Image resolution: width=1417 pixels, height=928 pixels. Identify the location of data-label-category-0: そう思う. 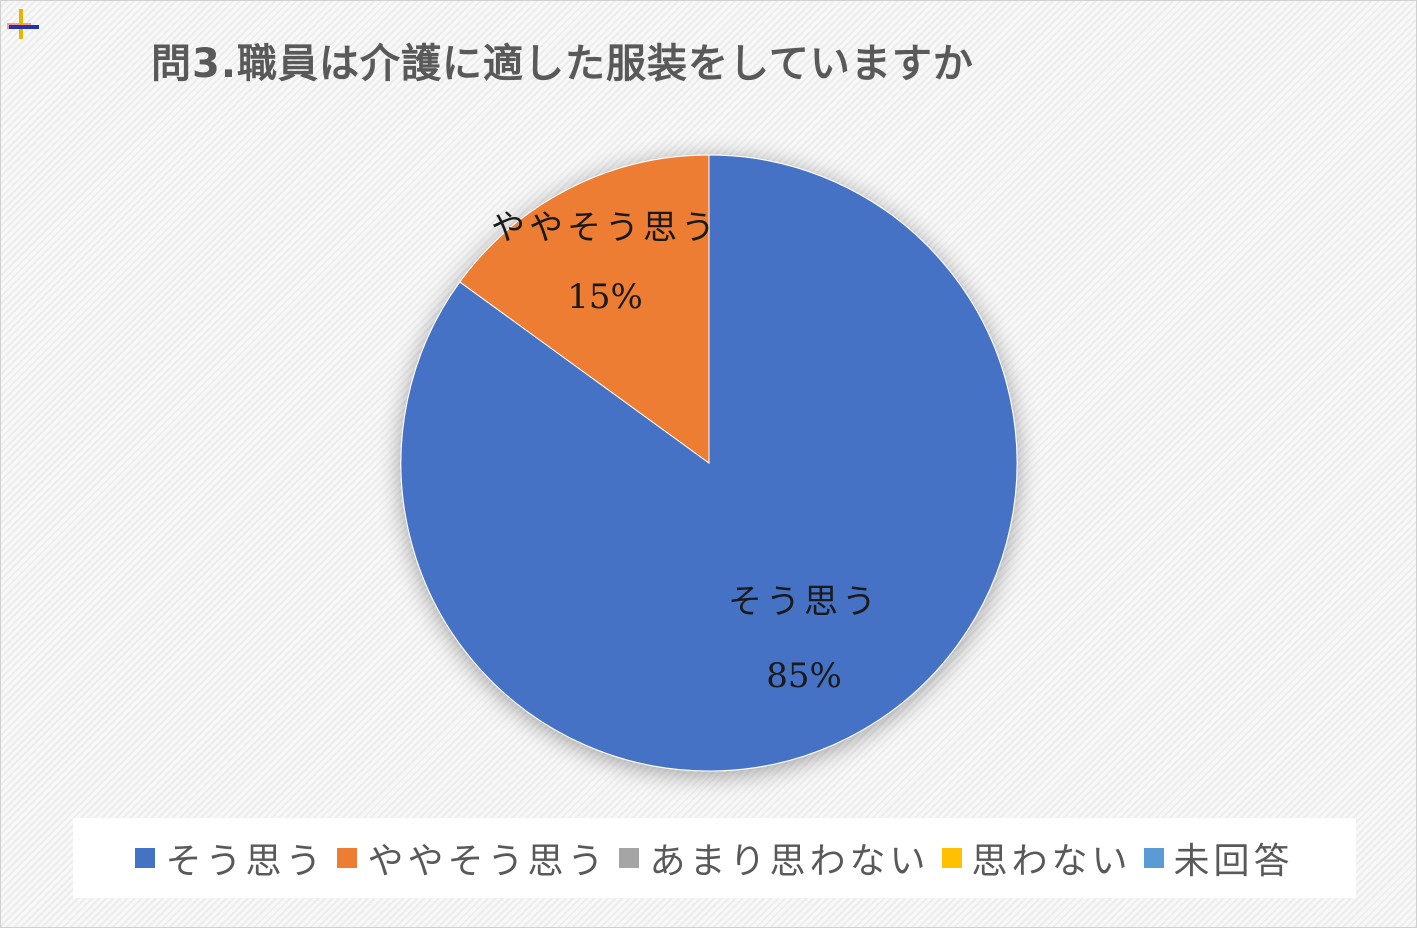
(804, 602).